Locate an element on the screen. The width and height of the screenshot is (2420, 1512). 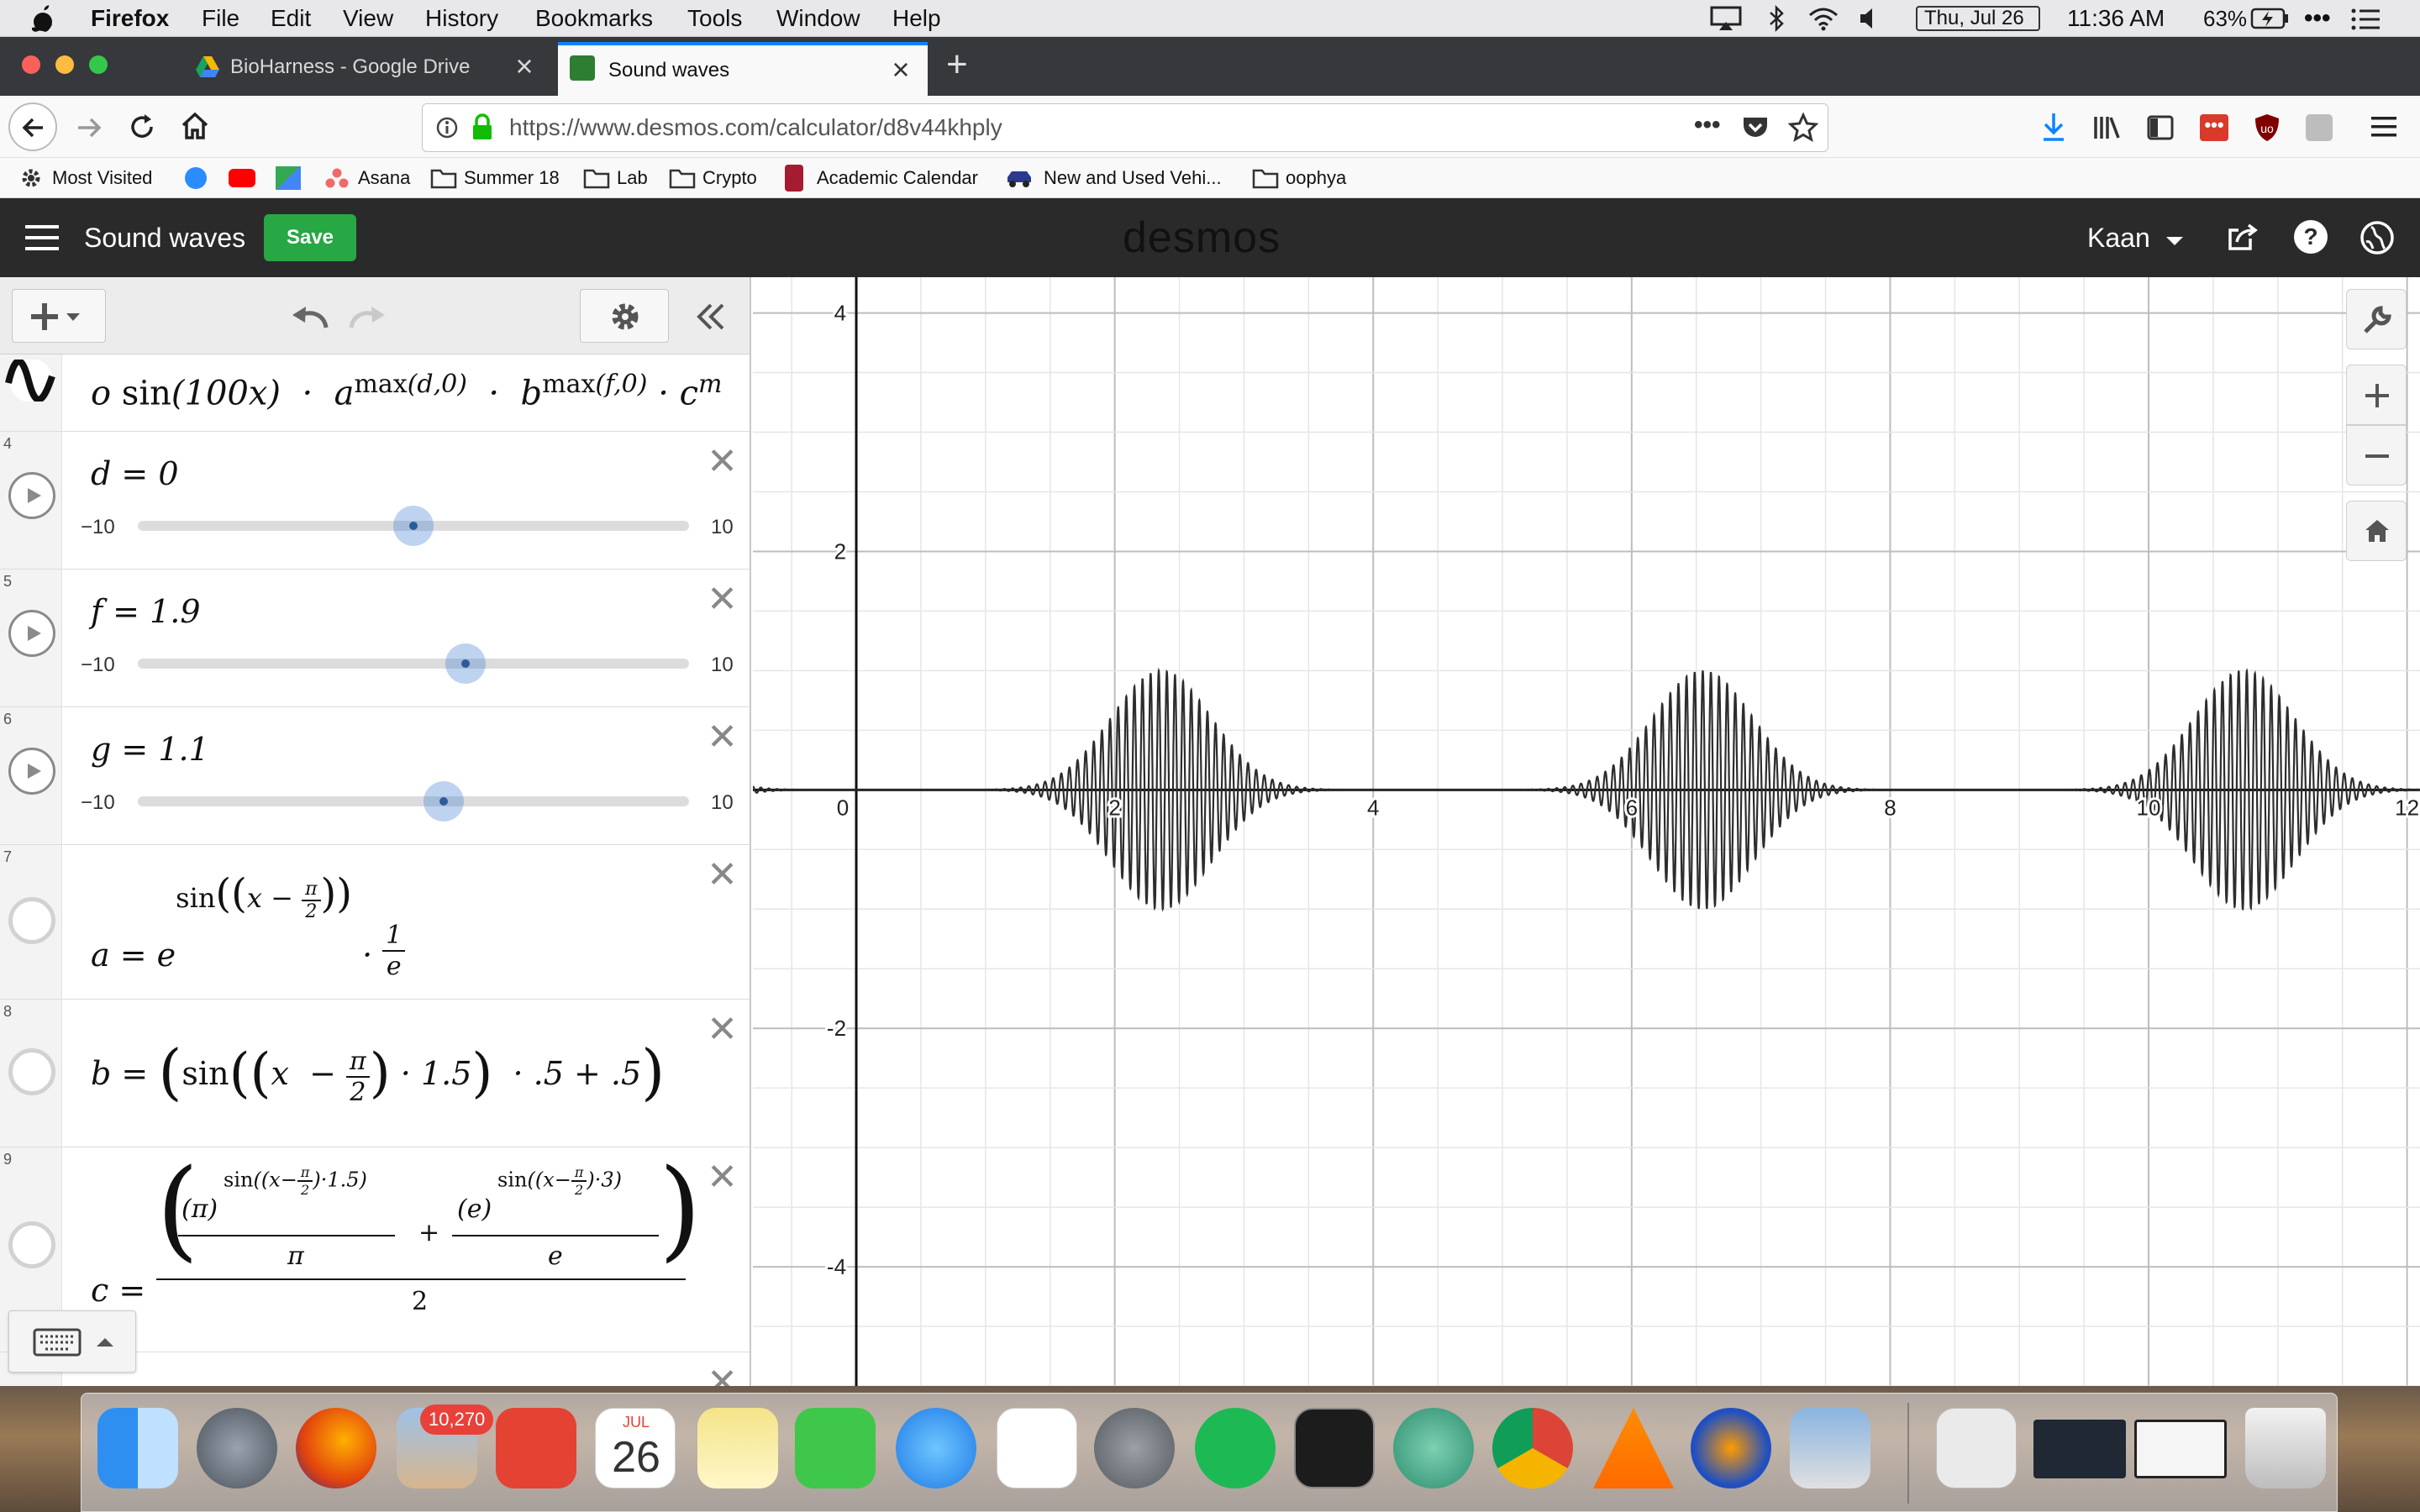
default-viewport-button is located at coordinates (2376, 531).